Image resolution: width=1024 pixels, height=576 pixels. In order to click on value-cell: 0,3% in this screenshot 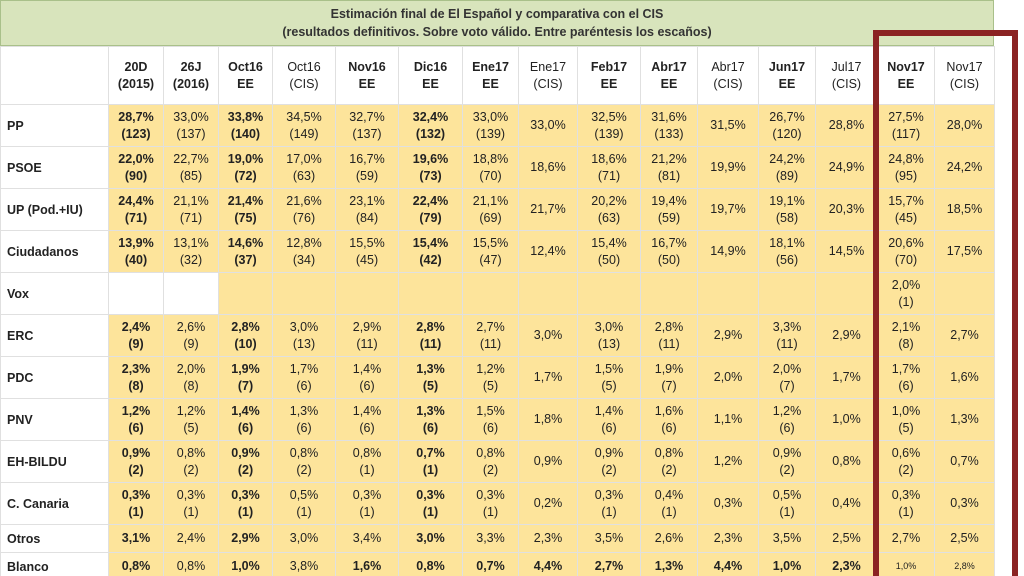, I will do `click(964, 503)`.